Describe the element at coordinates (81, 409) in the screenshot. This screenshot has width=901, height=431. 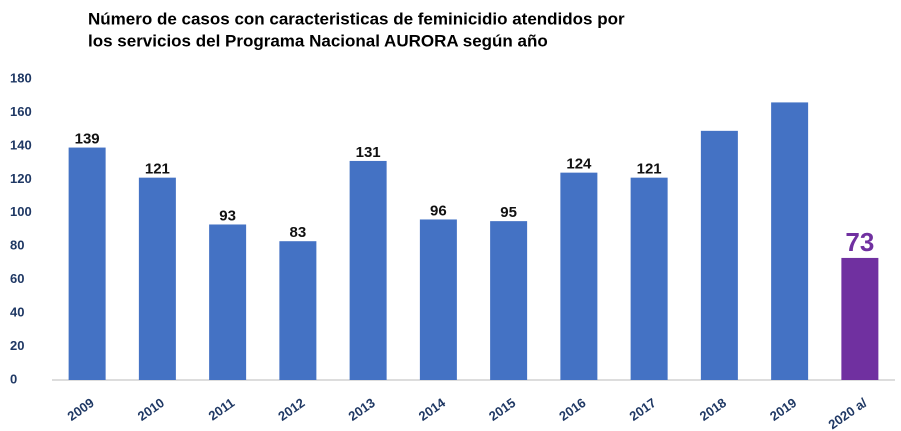
I see `x-tick-label: 2009` at that location.